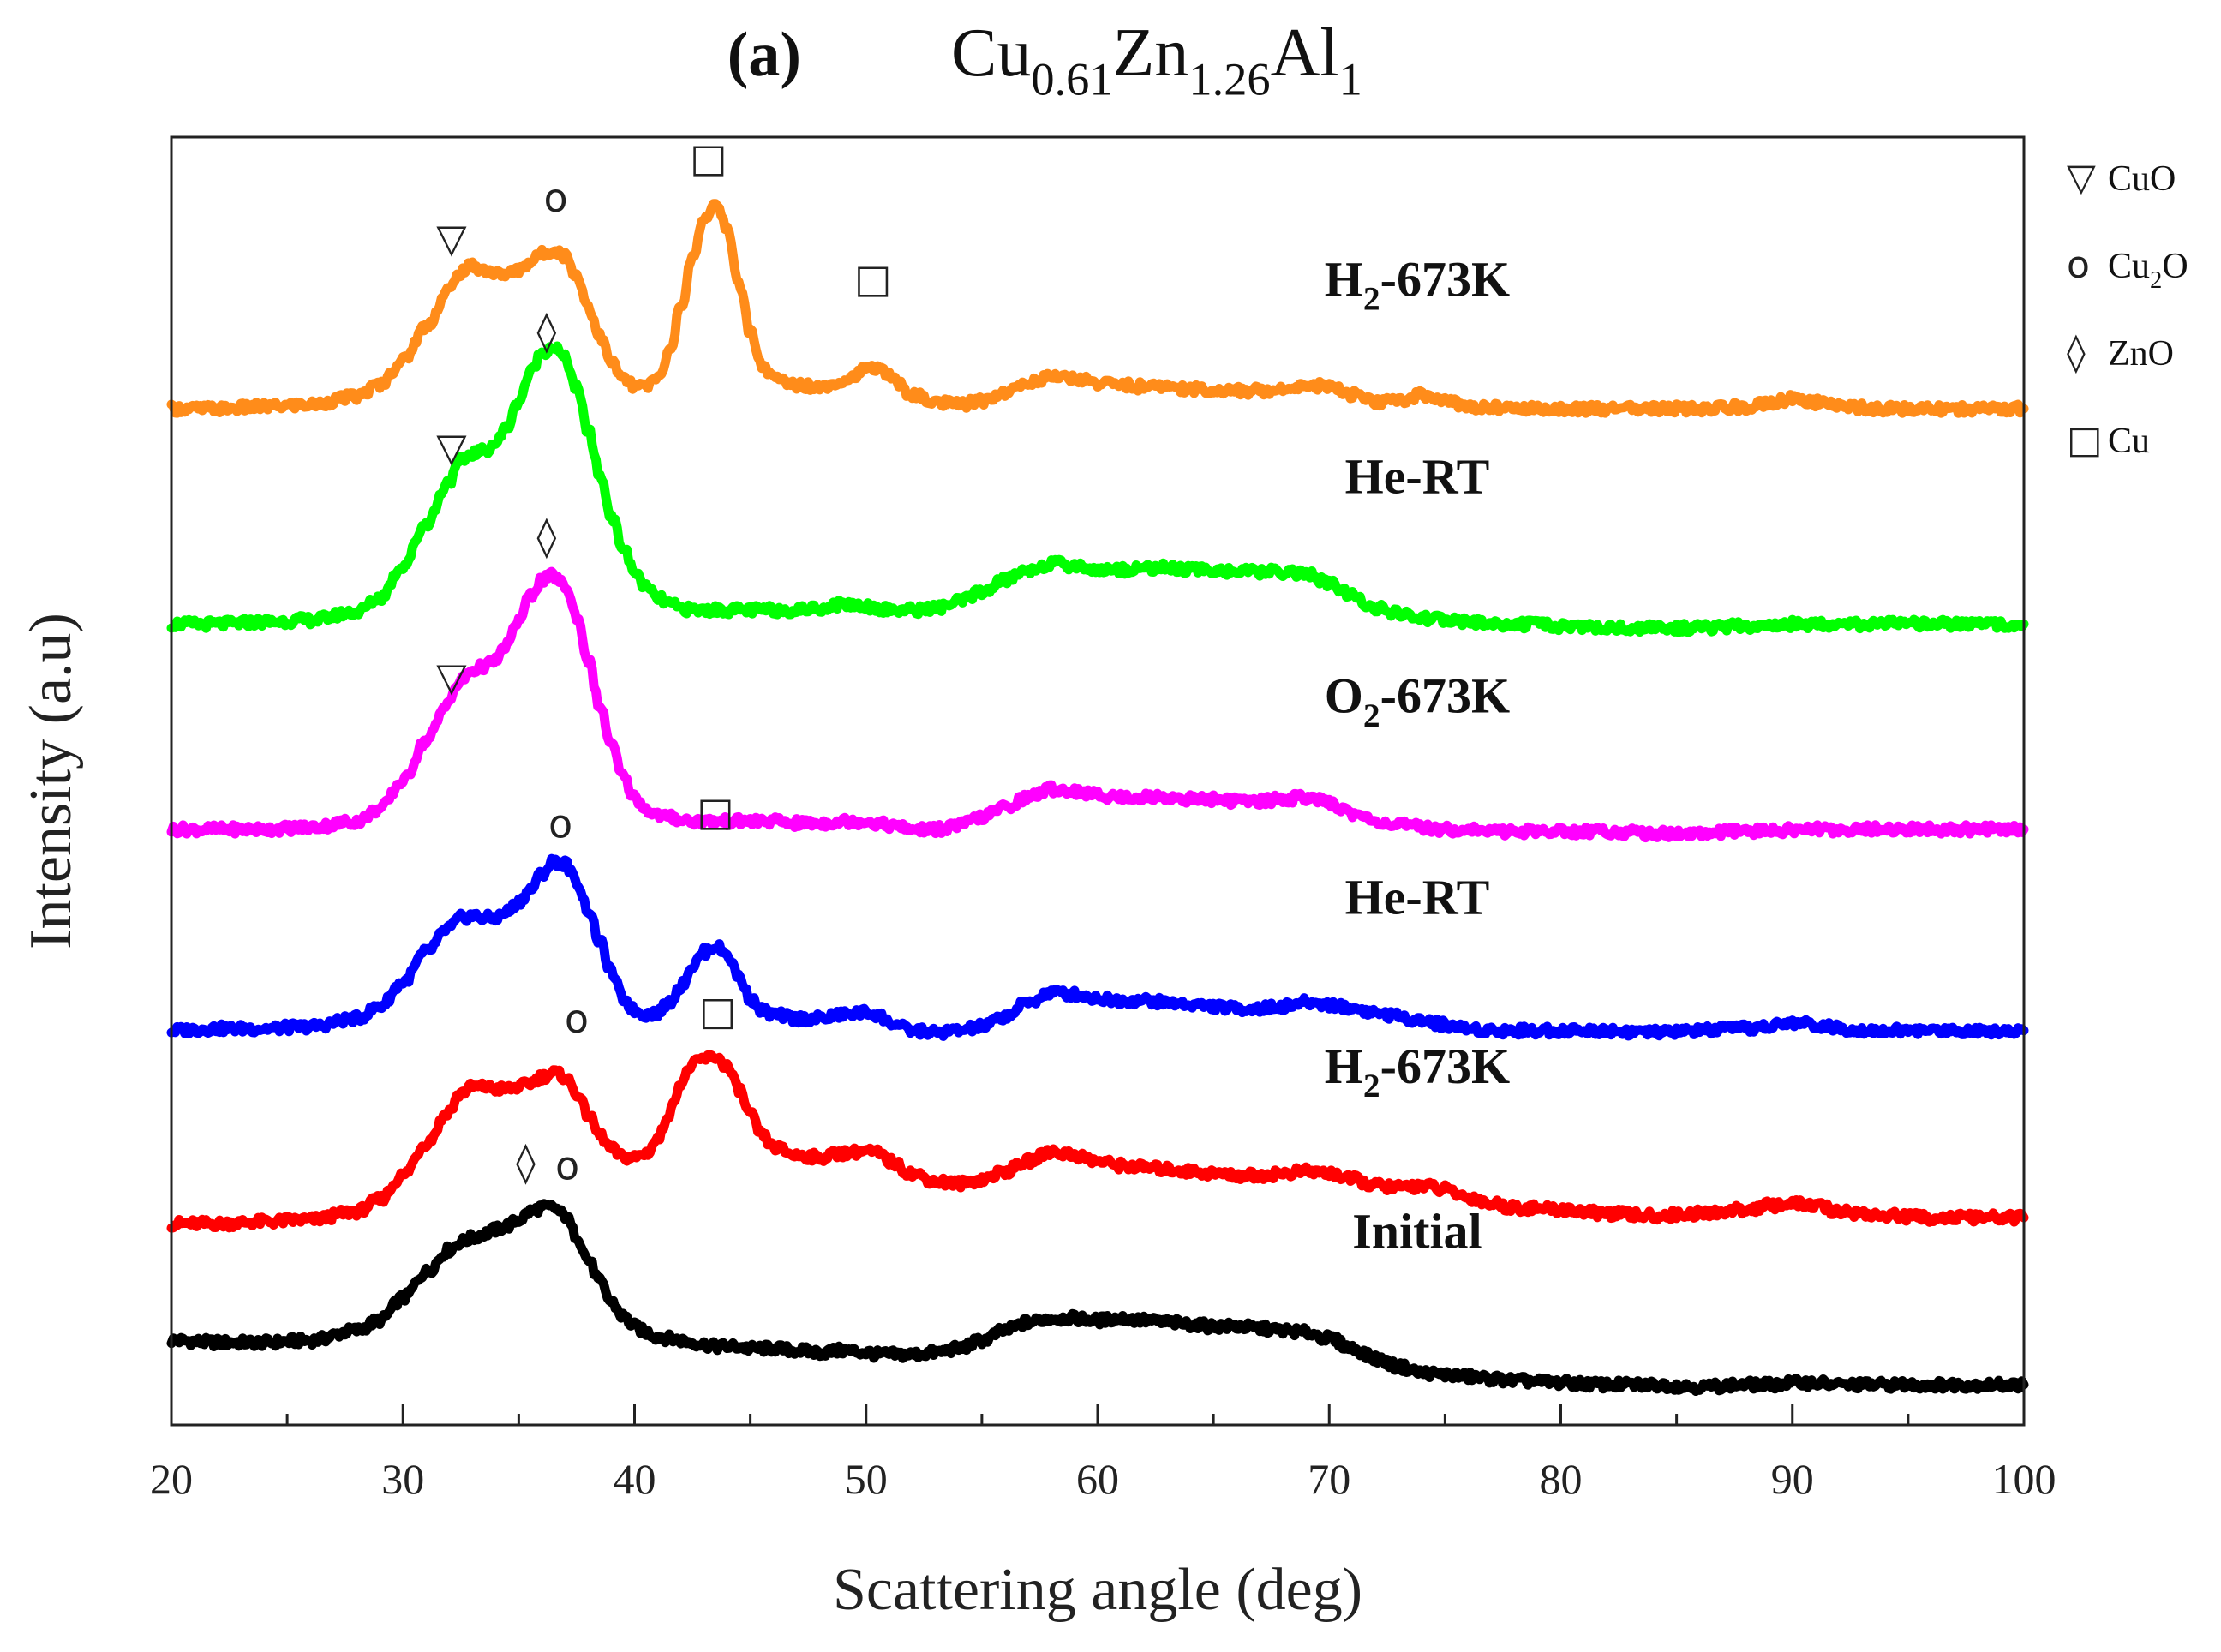 The image size is (2221, 1652). I want to click on legend-label-part: 2, so click(2156, 280).